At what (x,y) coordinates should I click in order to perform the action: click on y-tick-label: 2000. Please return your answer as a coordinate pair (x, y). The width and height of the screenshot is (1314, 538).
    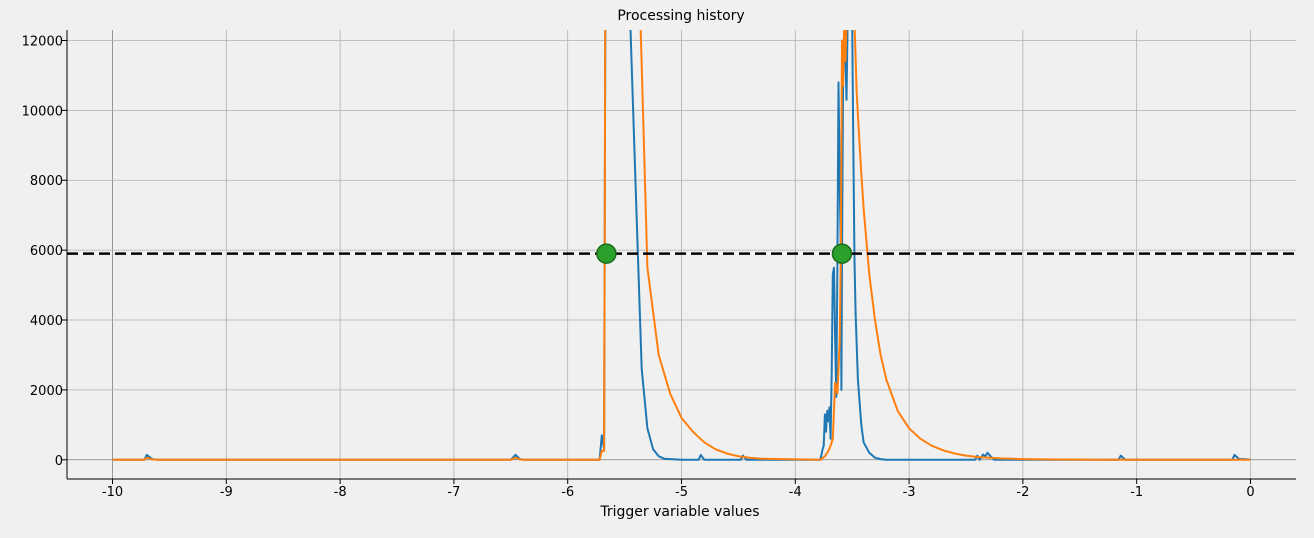
    Looking at the image, I should click on (46, 391).